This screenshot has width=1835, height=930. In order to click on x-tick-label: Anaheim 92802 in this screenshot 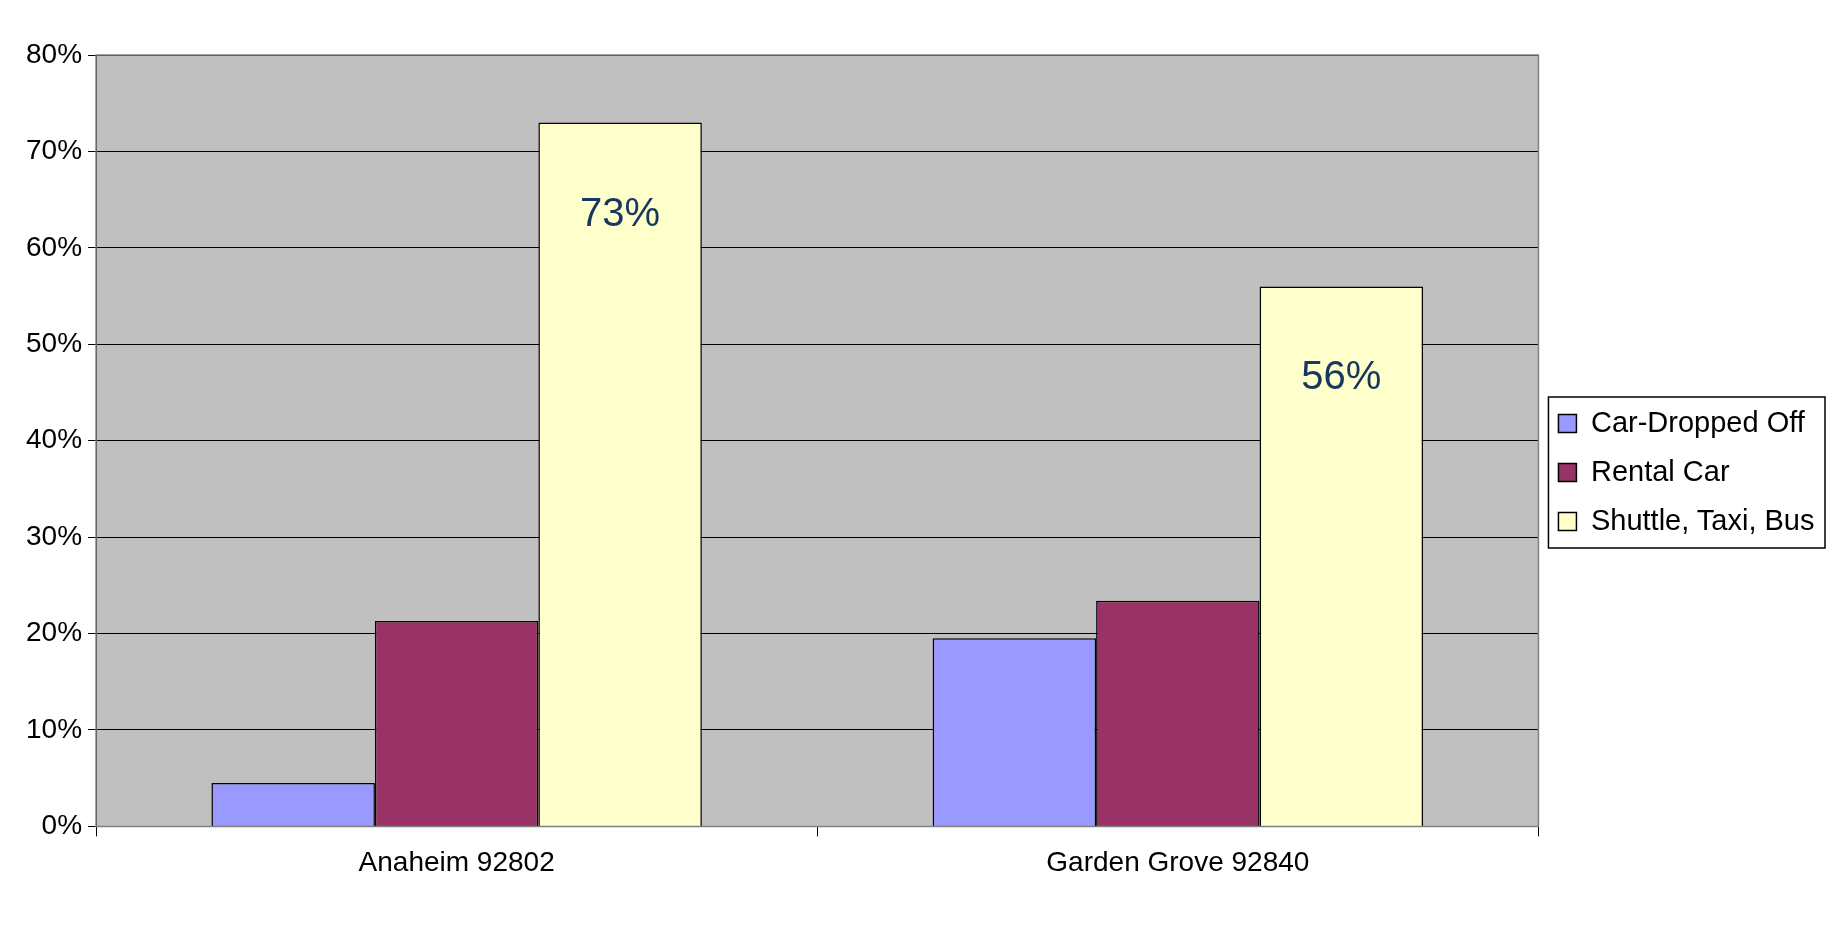, I will do `click(456, 861)`.